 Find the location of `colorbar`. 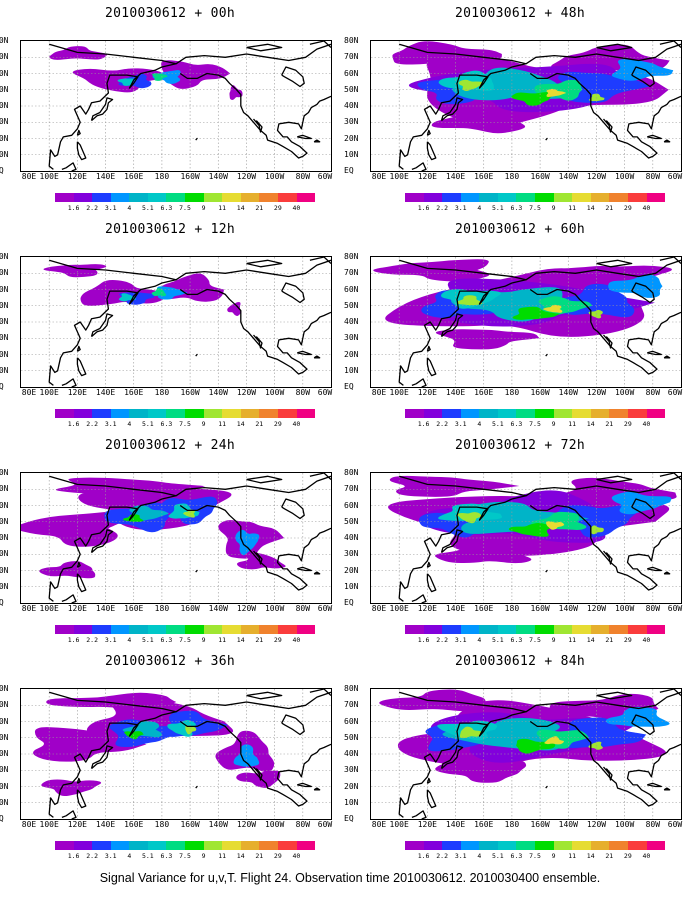

colorbar is located at coordinates (185, 629).